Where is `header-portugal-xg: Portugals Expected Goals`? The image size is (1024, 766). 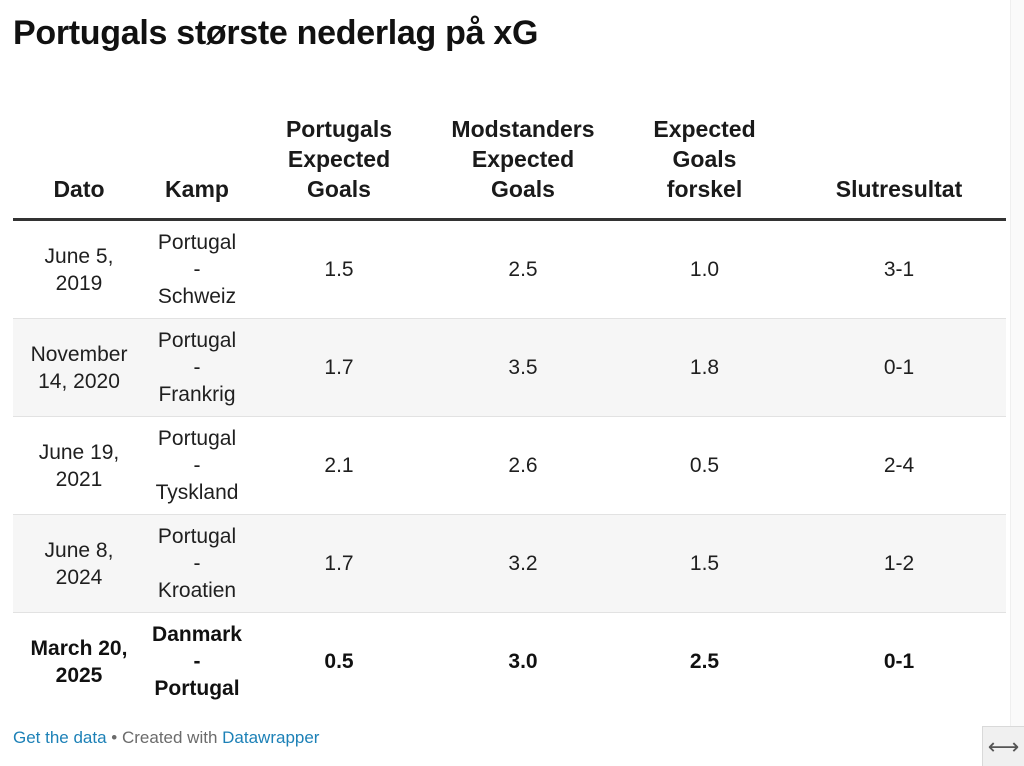
header-portugal-xg: Portugals Expected Goals is located at coordinates (339, 158).